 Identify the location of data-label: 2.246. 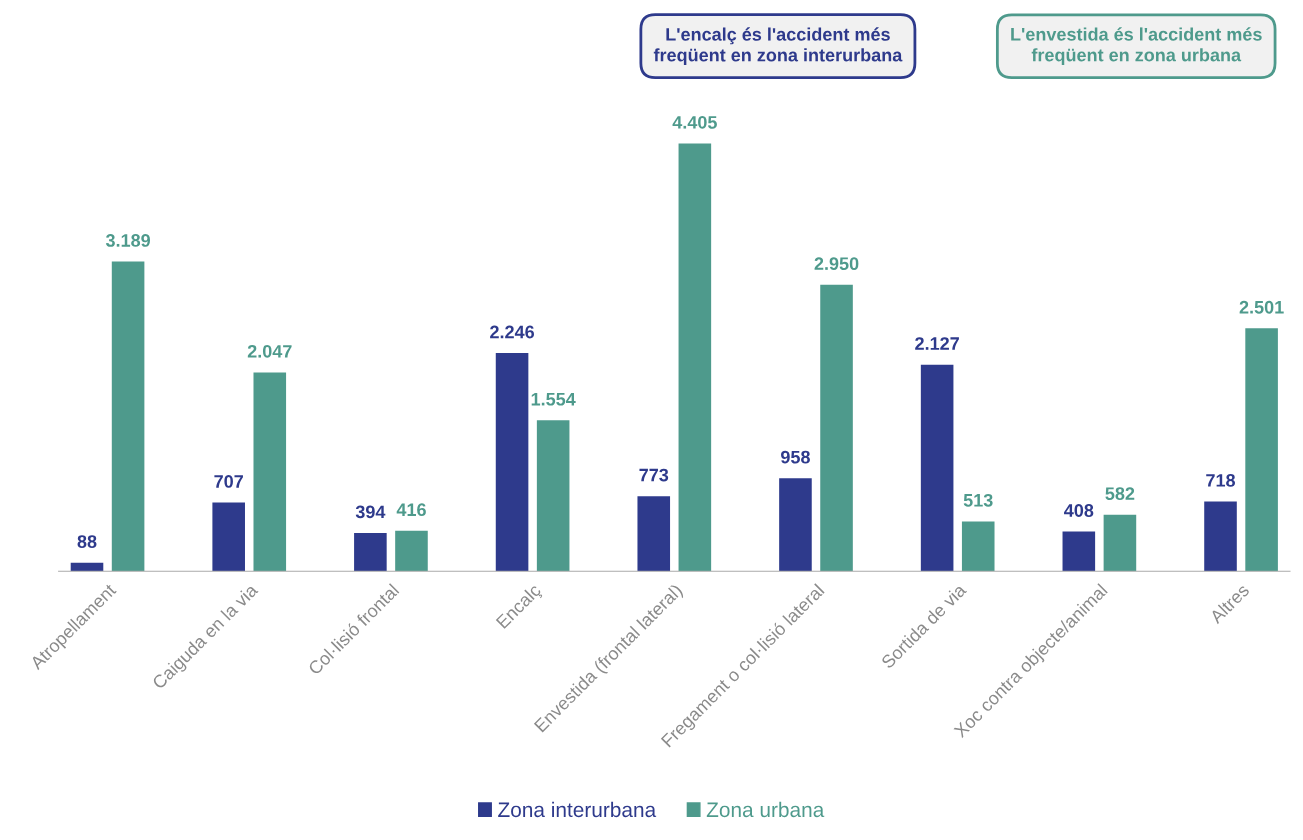
(512, 332).